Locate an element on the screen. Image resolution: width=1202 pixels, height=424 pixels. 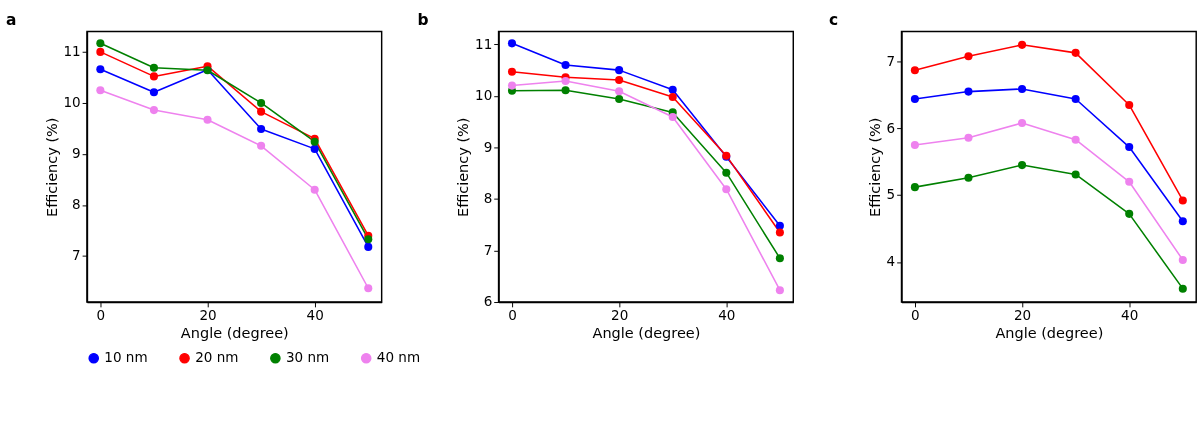
legend-label: 20 nm is located at coordinates (217, 357).